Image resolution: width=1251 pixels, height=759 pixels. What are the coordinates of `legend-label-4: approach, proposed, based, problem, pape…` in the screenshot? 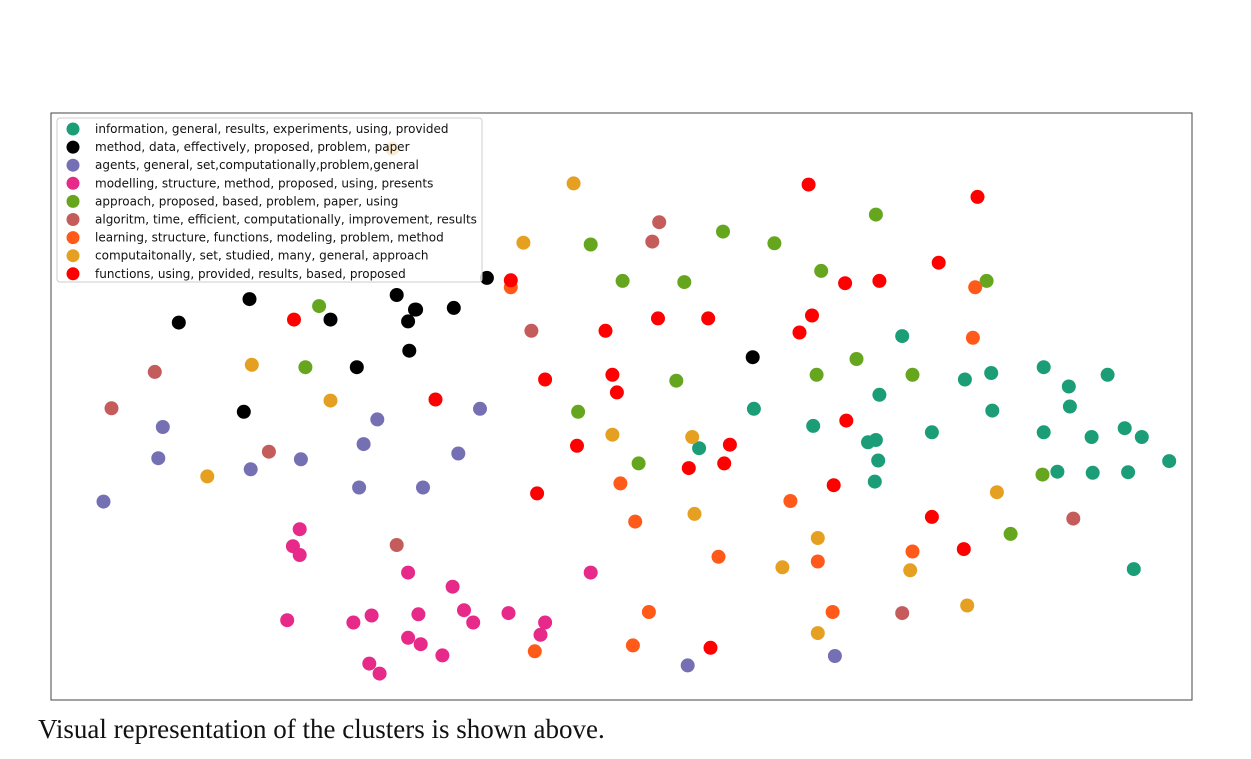 It's located at (246, 201).